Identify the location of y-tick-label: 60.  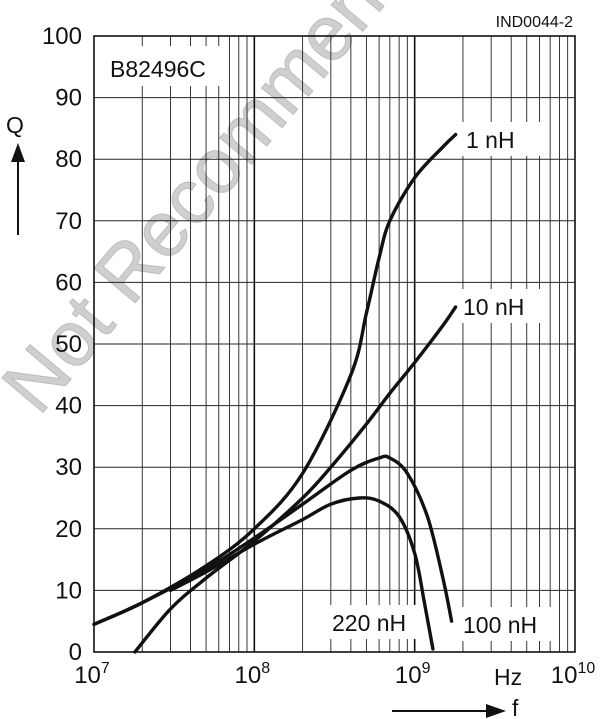
(68, 282).